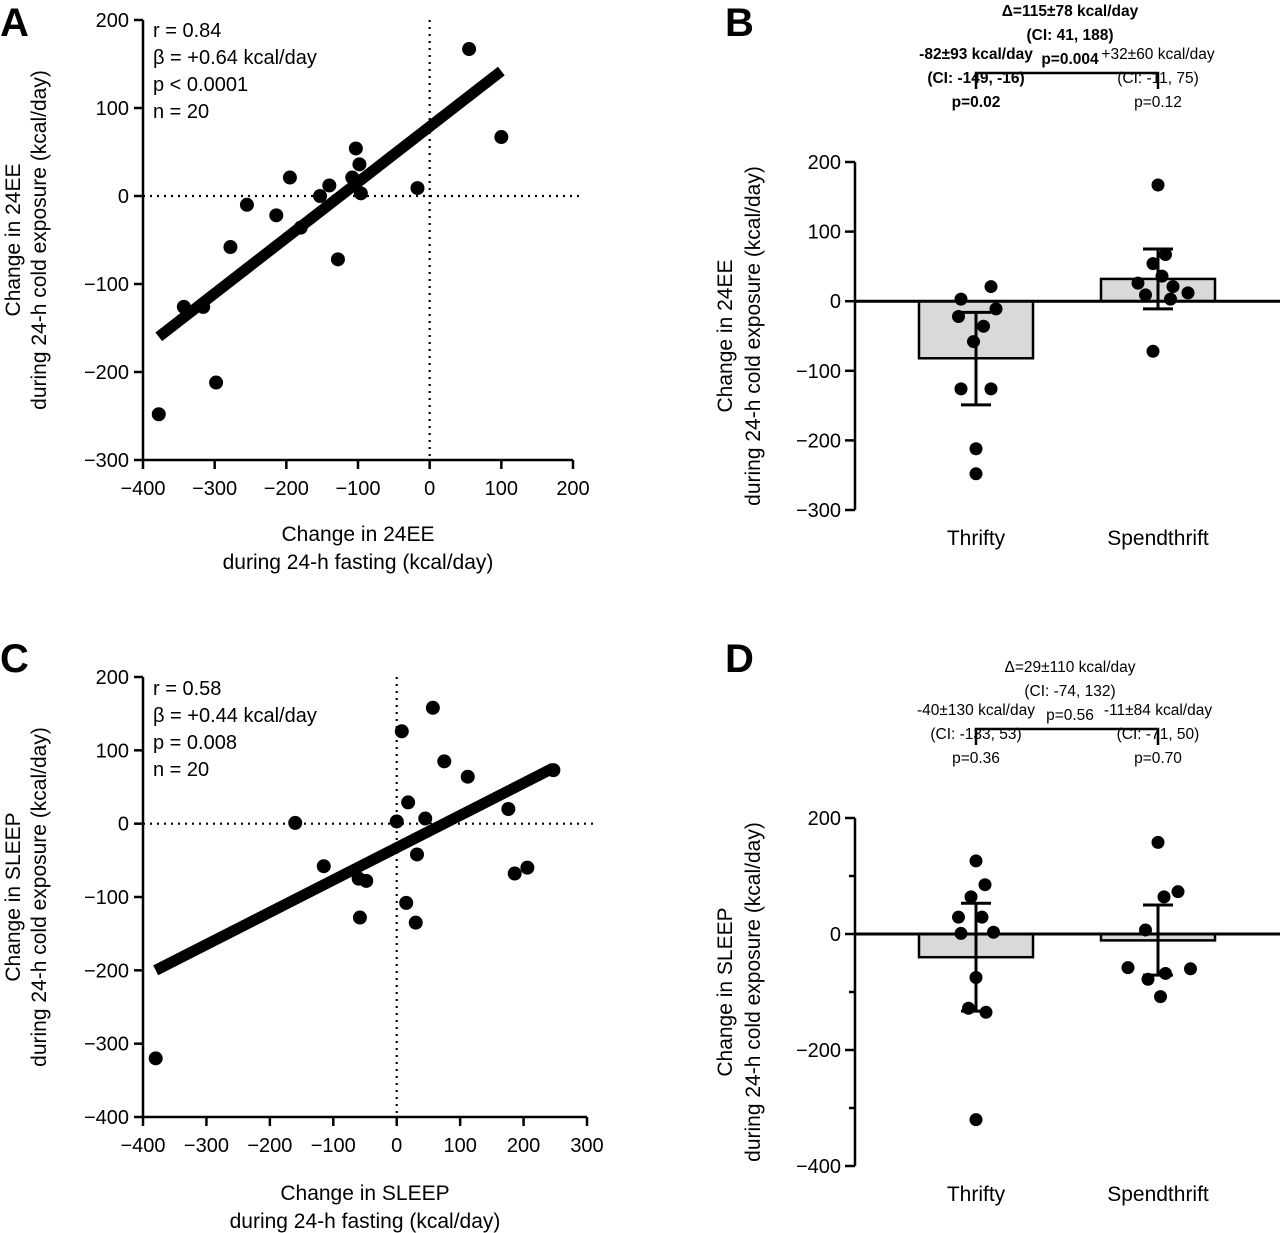  I want to click on group-annotation-line: p=0.36, so click(976, 758).